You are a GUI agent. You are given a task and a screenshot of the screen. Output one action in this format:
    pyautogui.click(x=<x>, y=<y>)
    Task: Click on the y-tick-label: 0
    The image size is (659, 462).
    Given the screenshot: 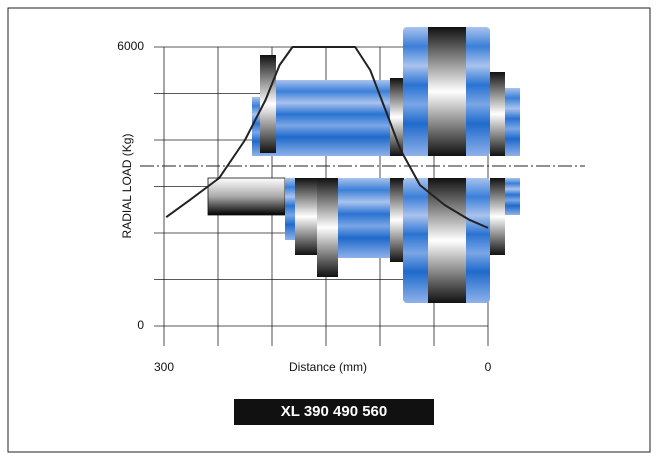 What is the action you would take?
    pyautogui.click(x=140, y=325)
    